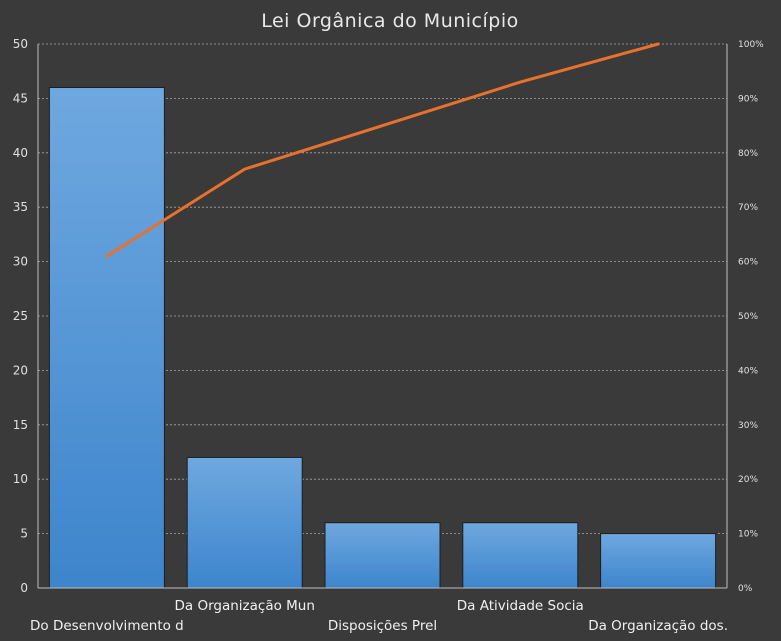  I want to click on y-tick-label: 20, so click(20, 370).